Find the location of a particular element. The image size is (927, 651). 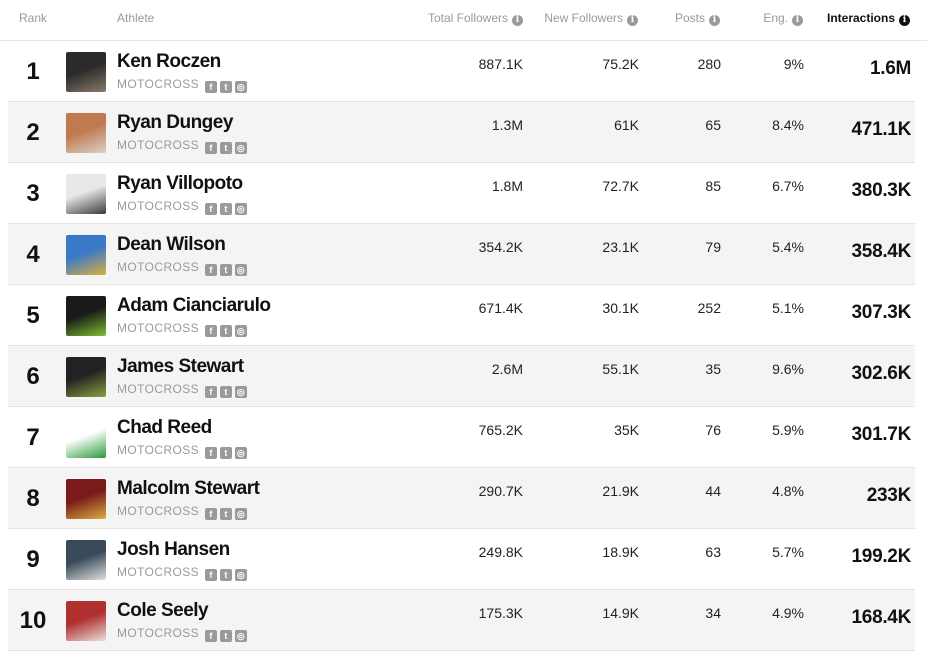

total-followers-value: 175.3K is located at coordinates (500, 613).